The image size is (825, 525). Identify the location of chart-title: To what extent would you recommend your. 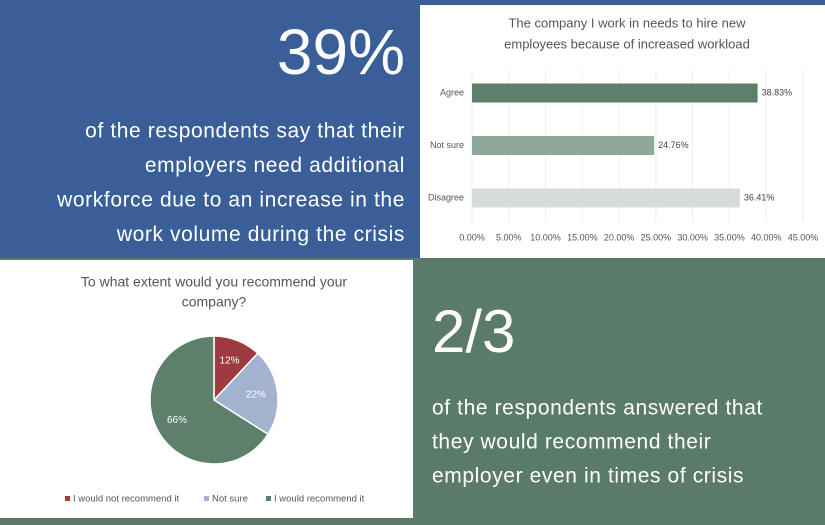
(214, 282).